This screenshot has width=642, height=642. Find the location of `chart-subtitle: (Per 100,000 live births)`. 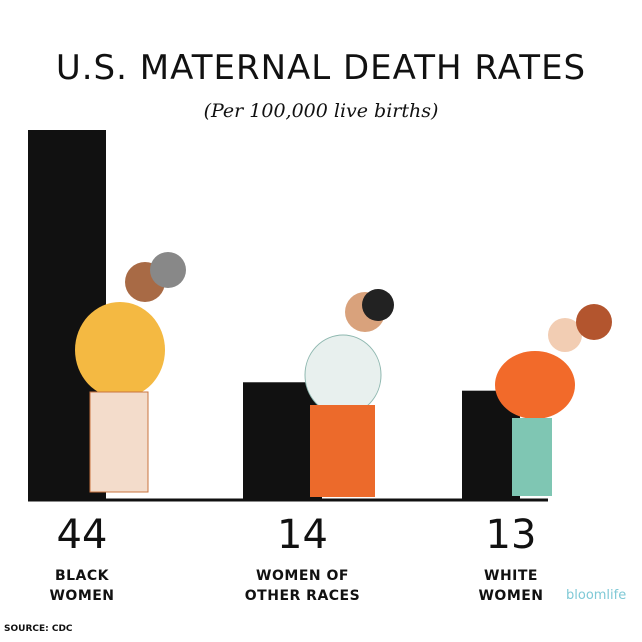

chart-subtitle: (Per 100,000 live births) is located at coordinates (321, 111).